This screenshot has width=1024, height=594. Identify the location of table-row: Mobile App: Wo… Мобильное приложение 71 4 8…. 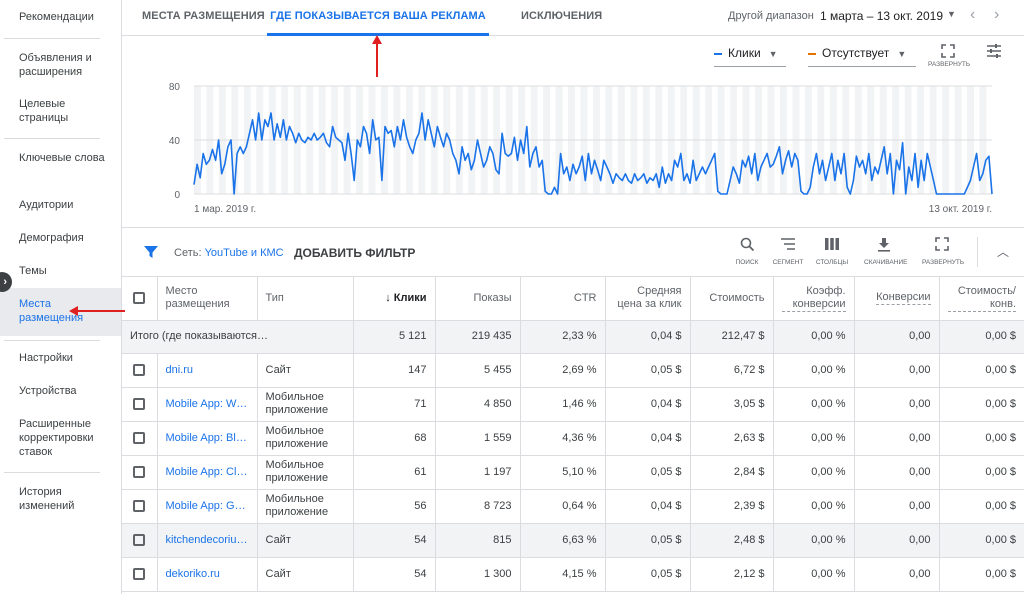
(573, 404).